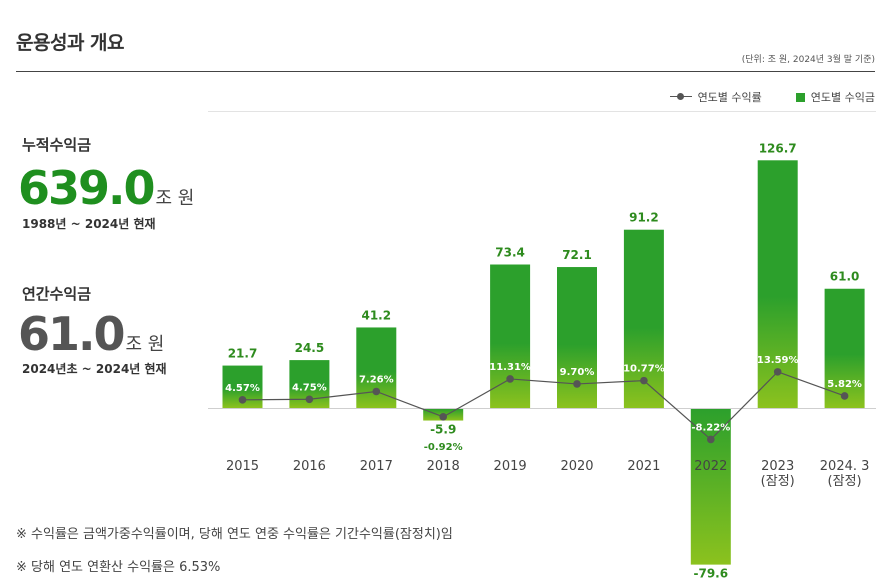 The image size is (887, 588). I want to click on x-tick-label-4-0: 2019, so click(510, 466).